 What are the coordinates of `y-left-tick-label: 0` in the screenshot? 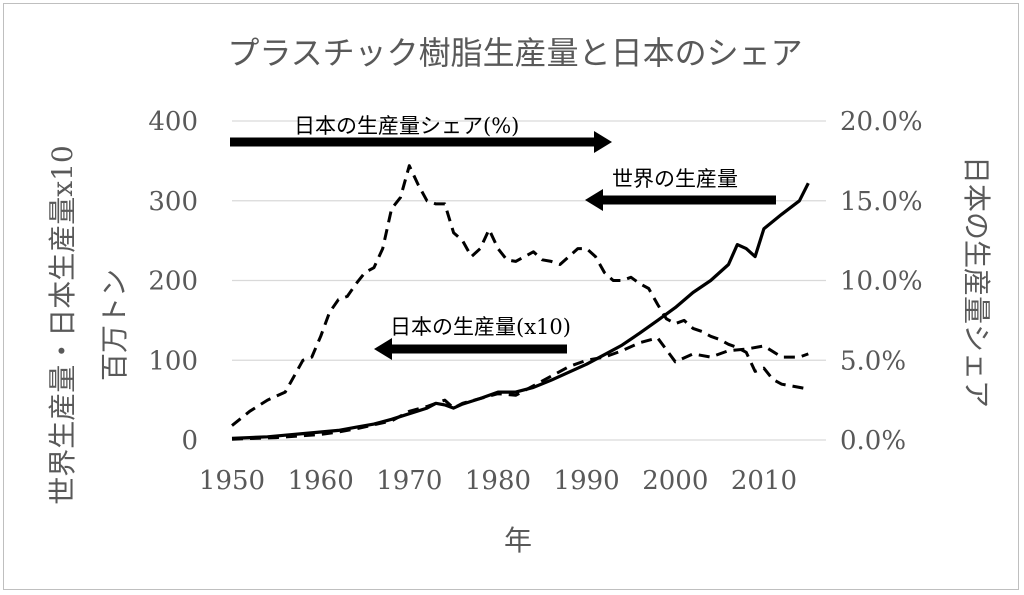 It's located at (189, 441).